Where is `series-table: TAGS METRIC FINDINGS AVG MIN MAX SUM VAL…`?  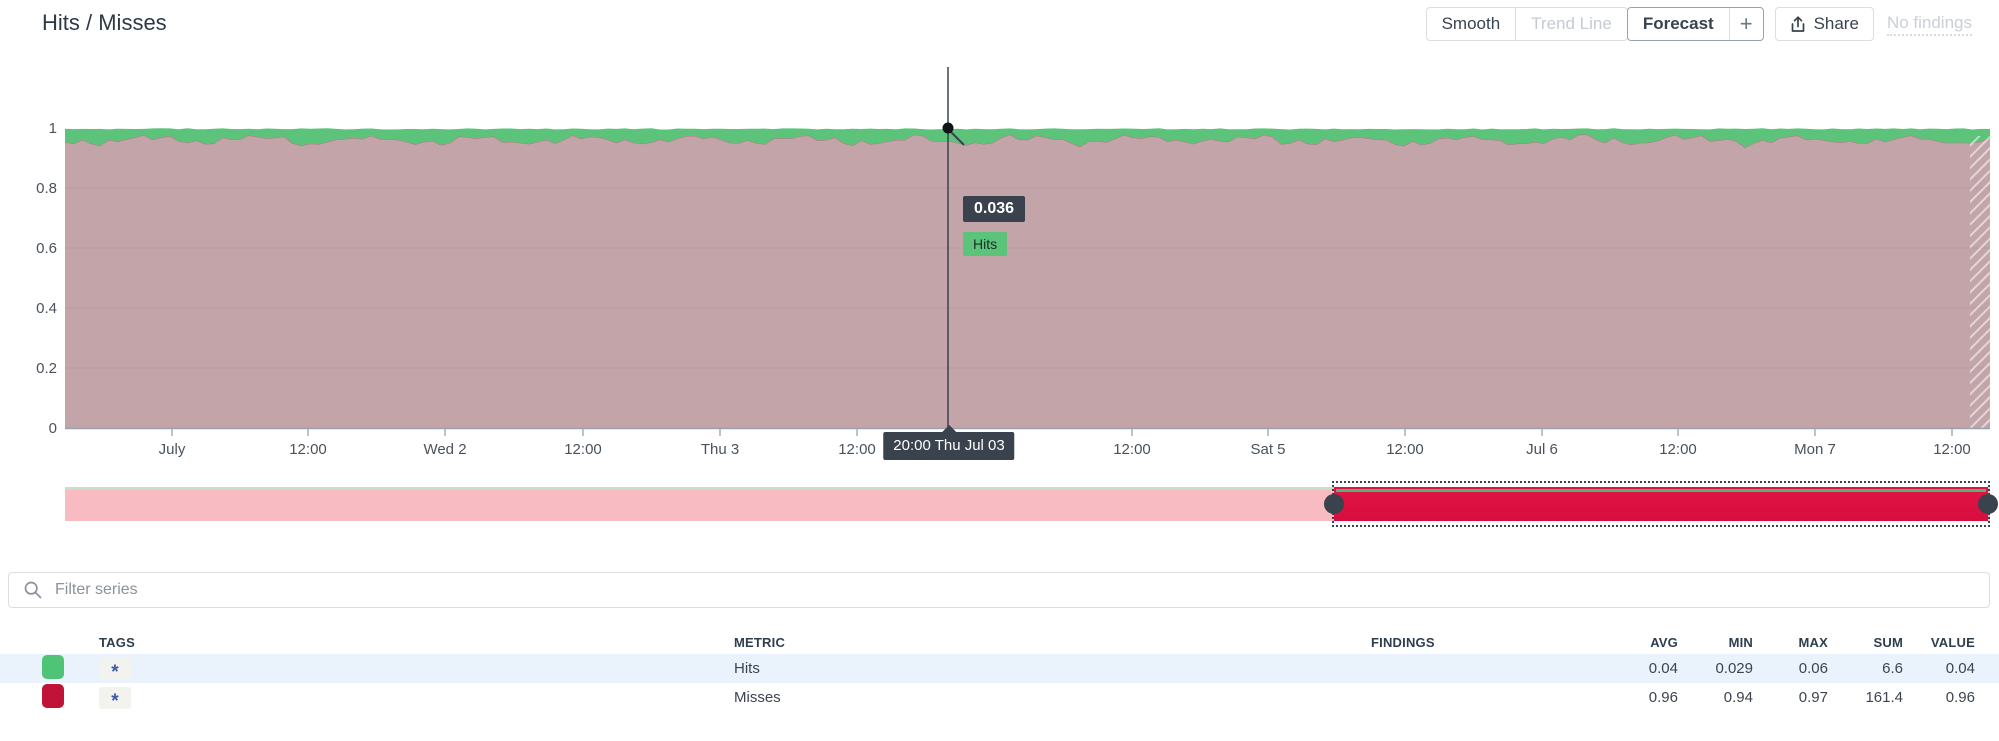
series-table: TAGS METRIC FINDINGS AVG MIN MAX SUM VAL… is located at coordinates (999, 671).